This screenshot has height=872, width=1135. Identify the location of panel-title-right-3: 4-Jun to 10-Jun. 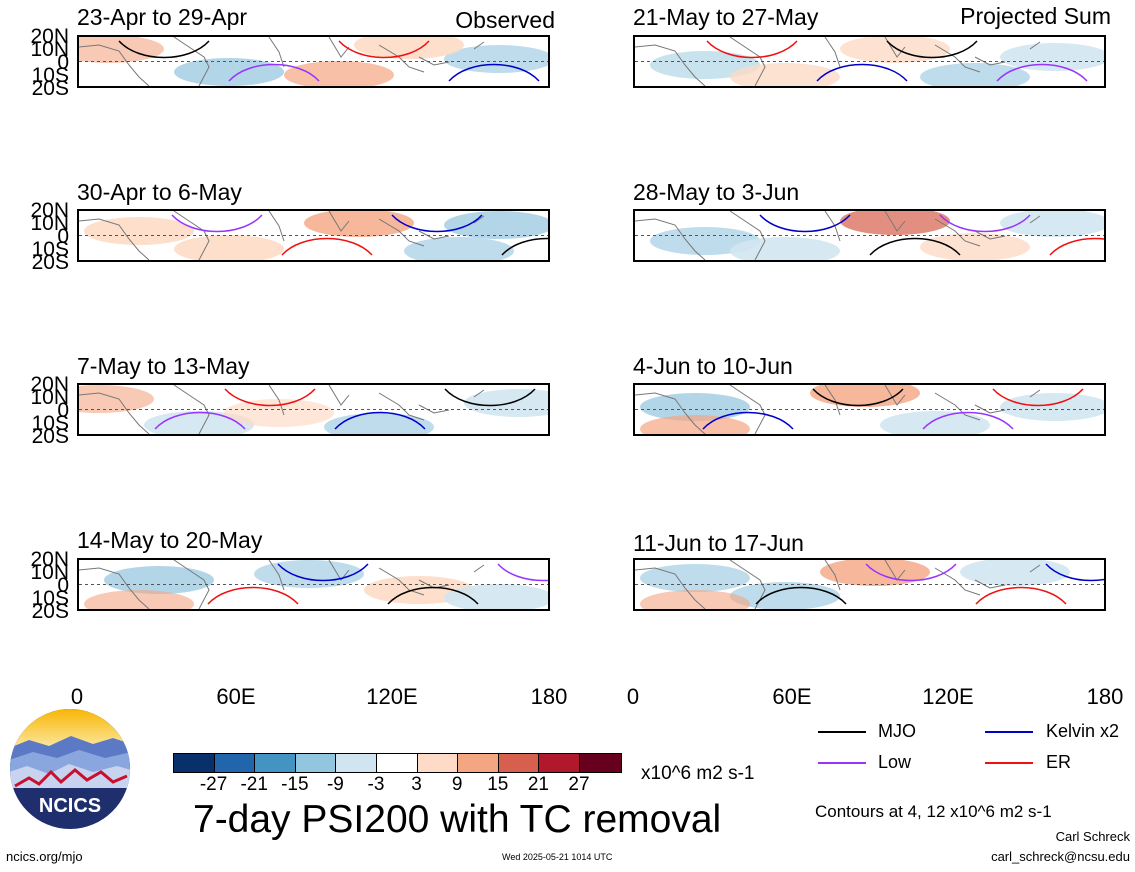
(713, 366).